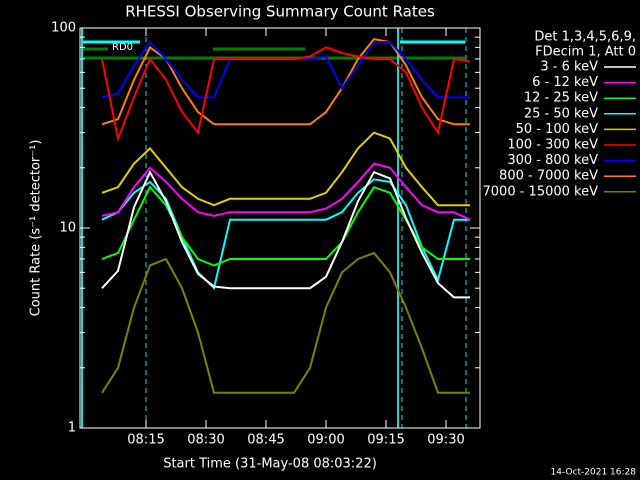 This screenshot has height=480, width=640. I want to click on legend-label: 7000 - 15000 keV, so click(541, 191).